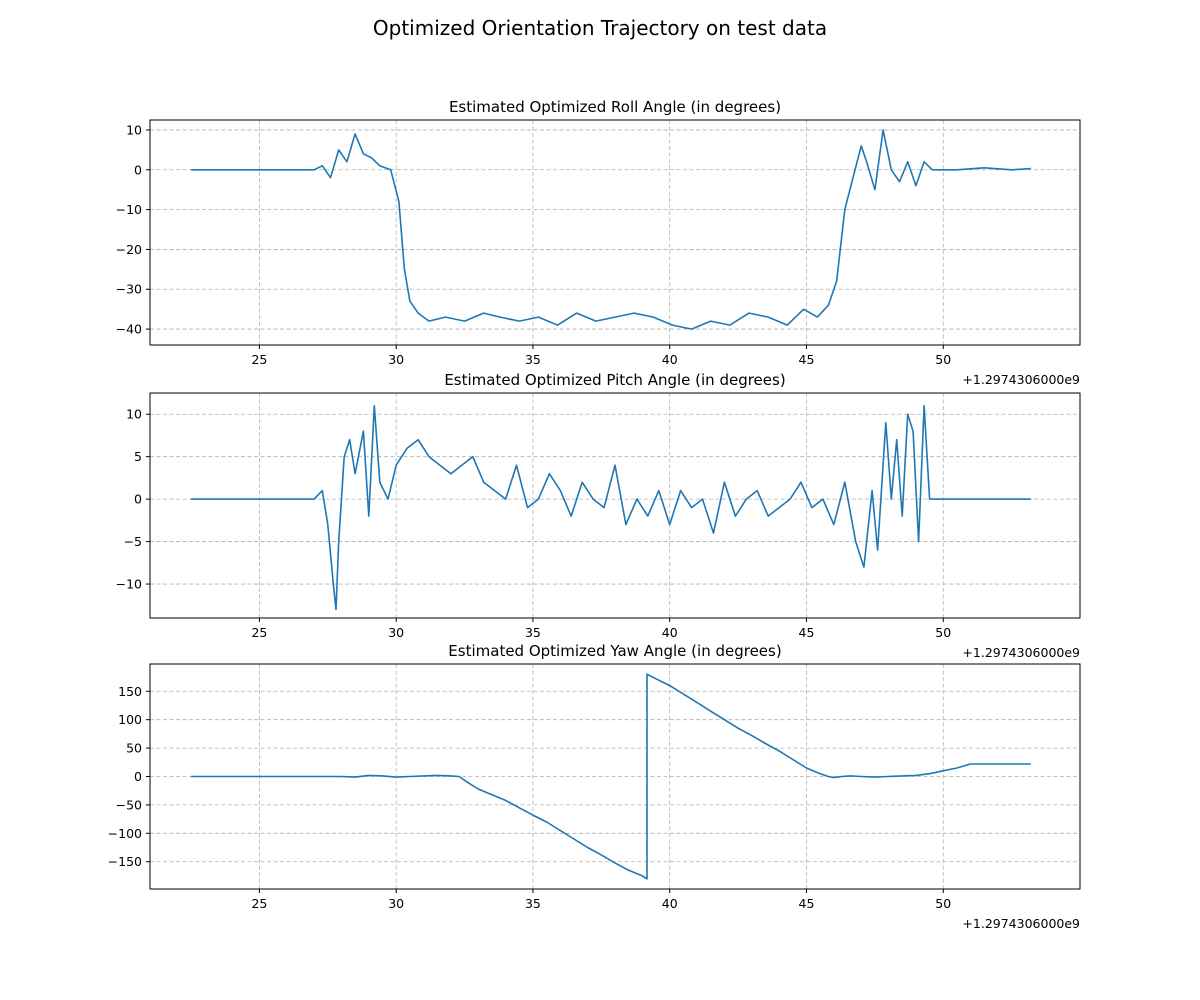  Describe the element at coordinates (129, 804) in the screenshot. I see `y-tick-label: −50` at that location.